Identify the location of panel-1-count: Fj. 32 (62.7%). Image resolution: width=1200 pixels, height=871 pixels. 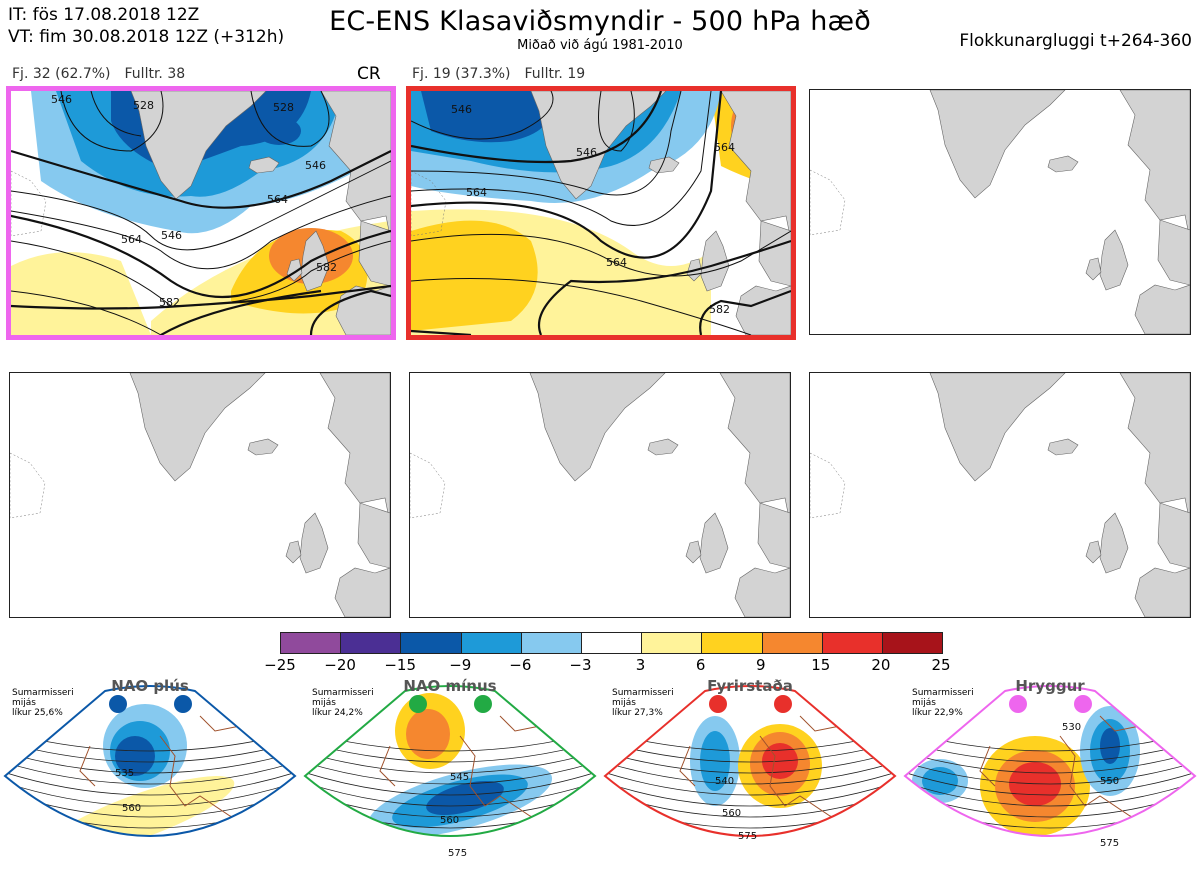
(61, 74).